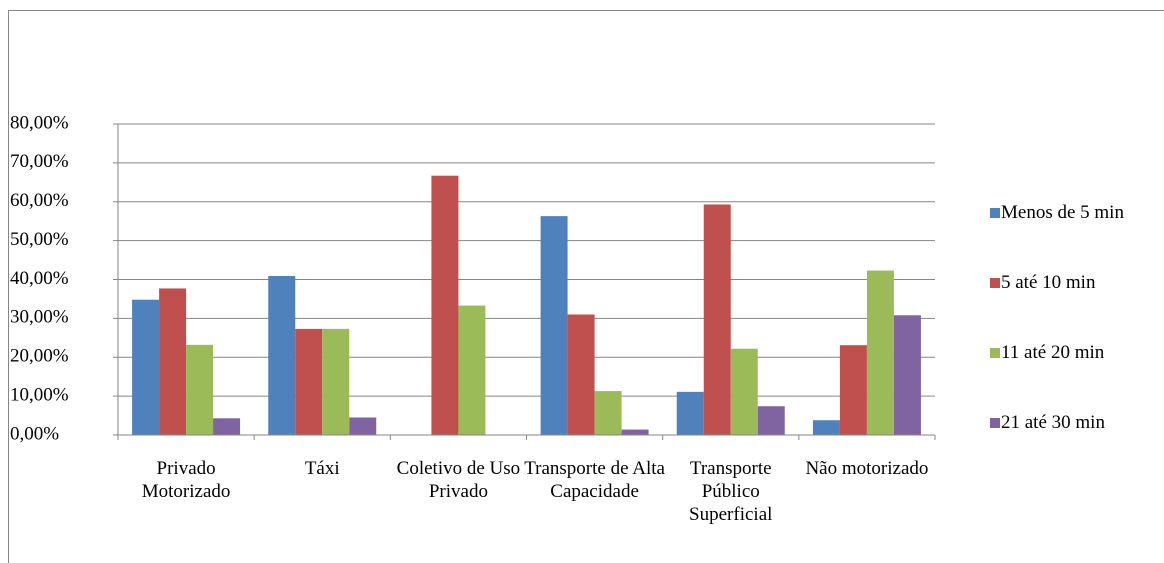  What do you see at coordinates (867, 468) in the screenshot?
I see `x-tick-label: Não motorizado` at bounding box center [867, 468].